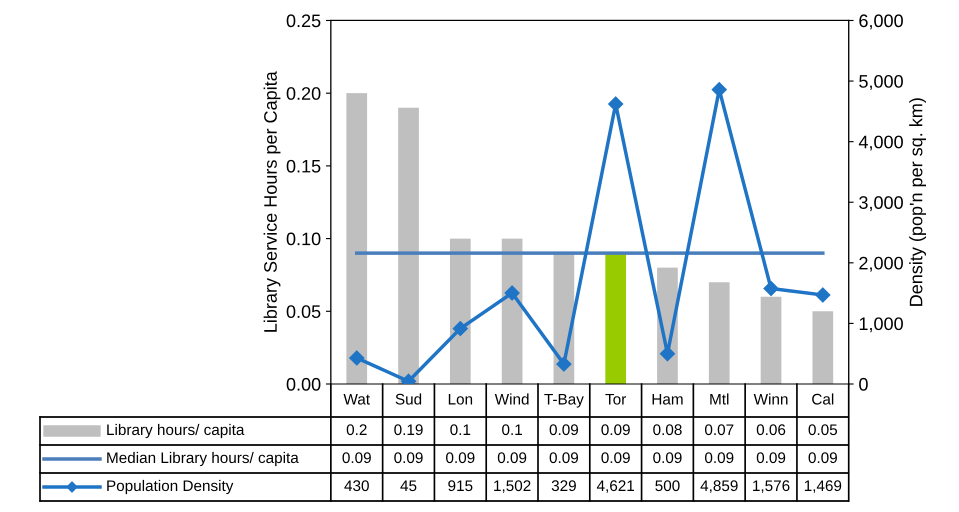 The width and height of the screenshot is (959, 512). I want to click on y-tick-label: 0.05, so click(303, 311).